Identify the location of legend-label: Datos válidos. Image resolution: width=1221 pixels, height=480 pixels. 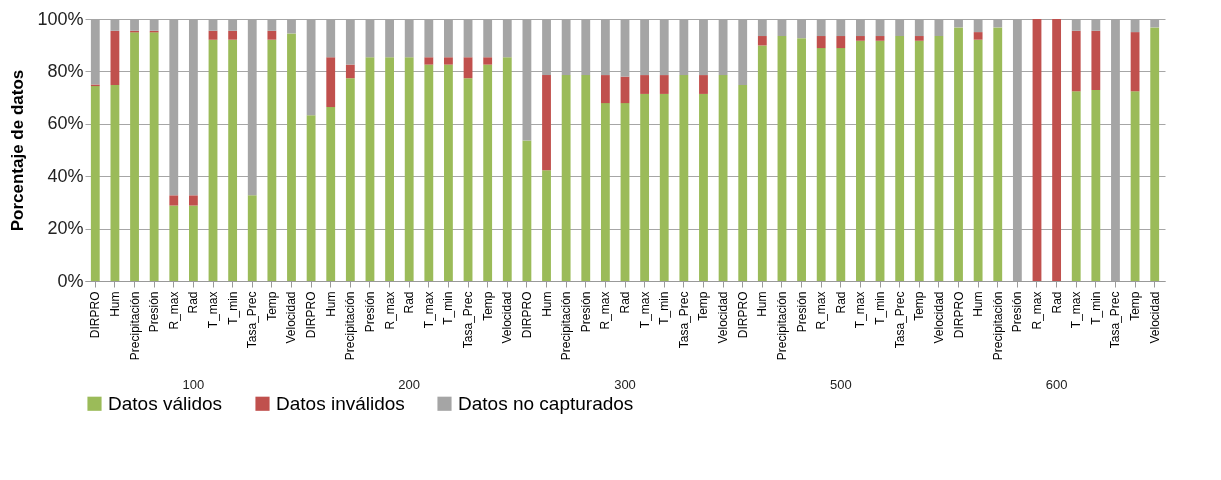
(165, 403).